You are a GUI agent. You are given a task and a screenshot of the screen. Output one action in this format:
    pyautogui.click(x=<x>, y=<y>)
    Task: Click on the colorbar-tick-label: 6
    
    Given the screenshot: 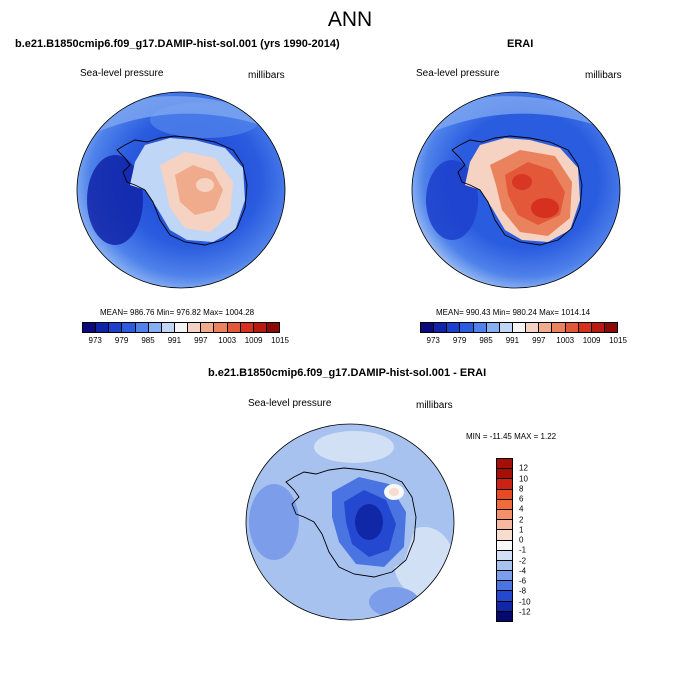 What is the action you would take?
    pyautogui.click(x=521, y=499)
    